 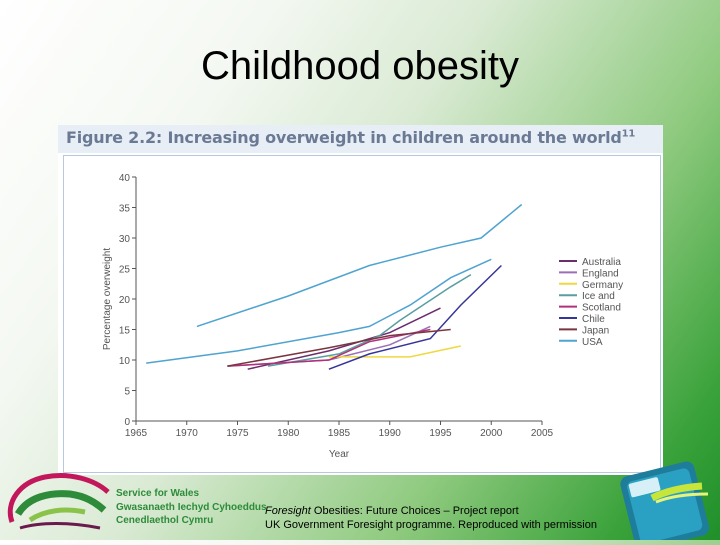 What do you see at coordinates (165, 520) in the screenshot?
I see `welsh-org-name-line2: Cenedlaethol Cymru` at bounding box center [165, 520].